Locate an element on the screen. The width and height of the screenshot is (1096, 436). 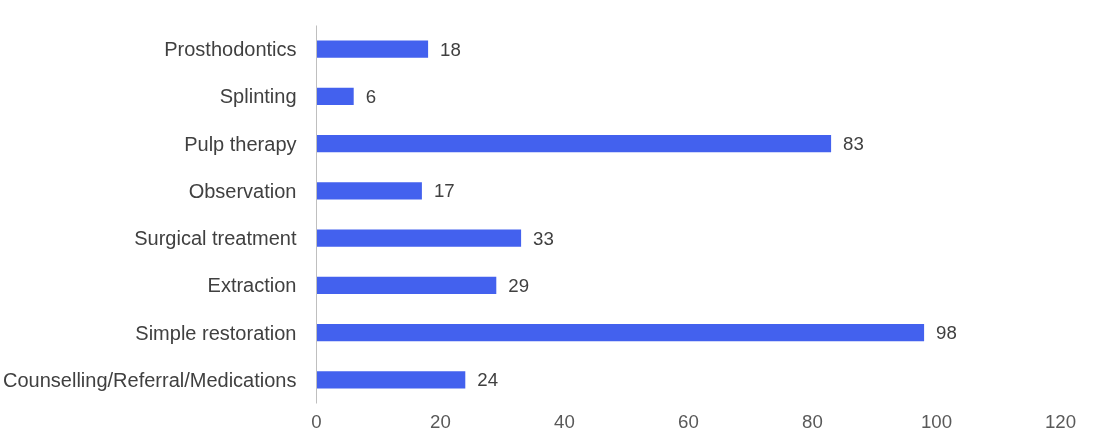
data-label: 83 is located at coordinates (853, 144).